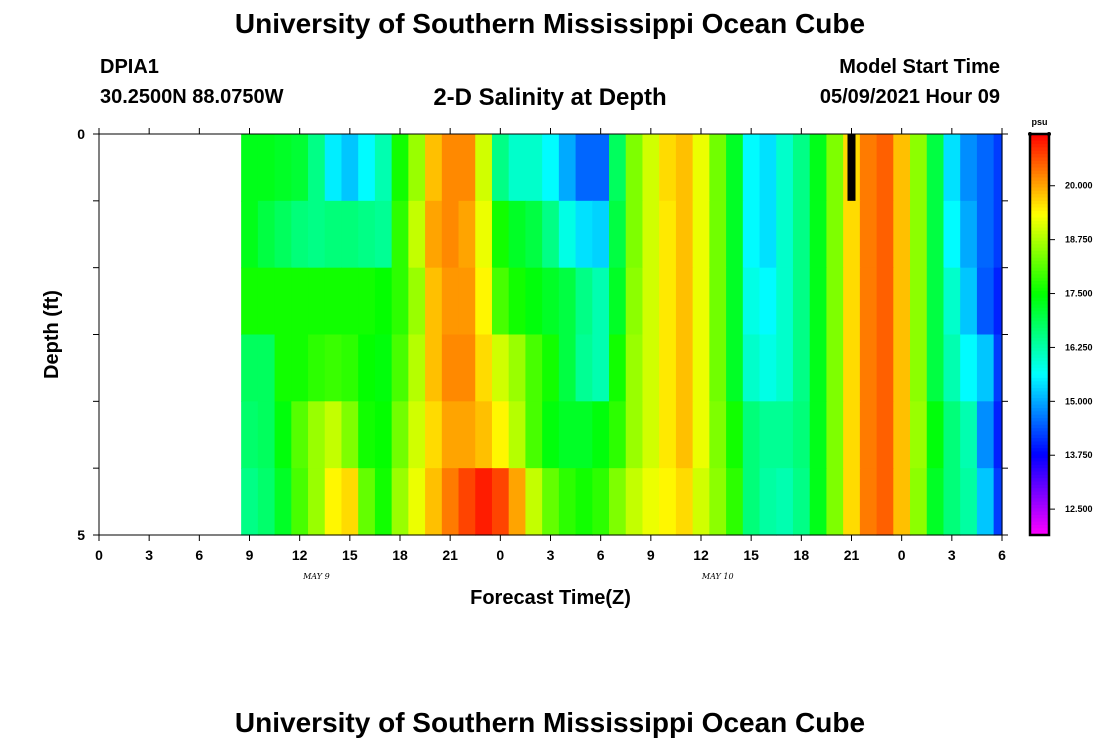  I want to click on x-tick-label: 21, so click(852, 555).